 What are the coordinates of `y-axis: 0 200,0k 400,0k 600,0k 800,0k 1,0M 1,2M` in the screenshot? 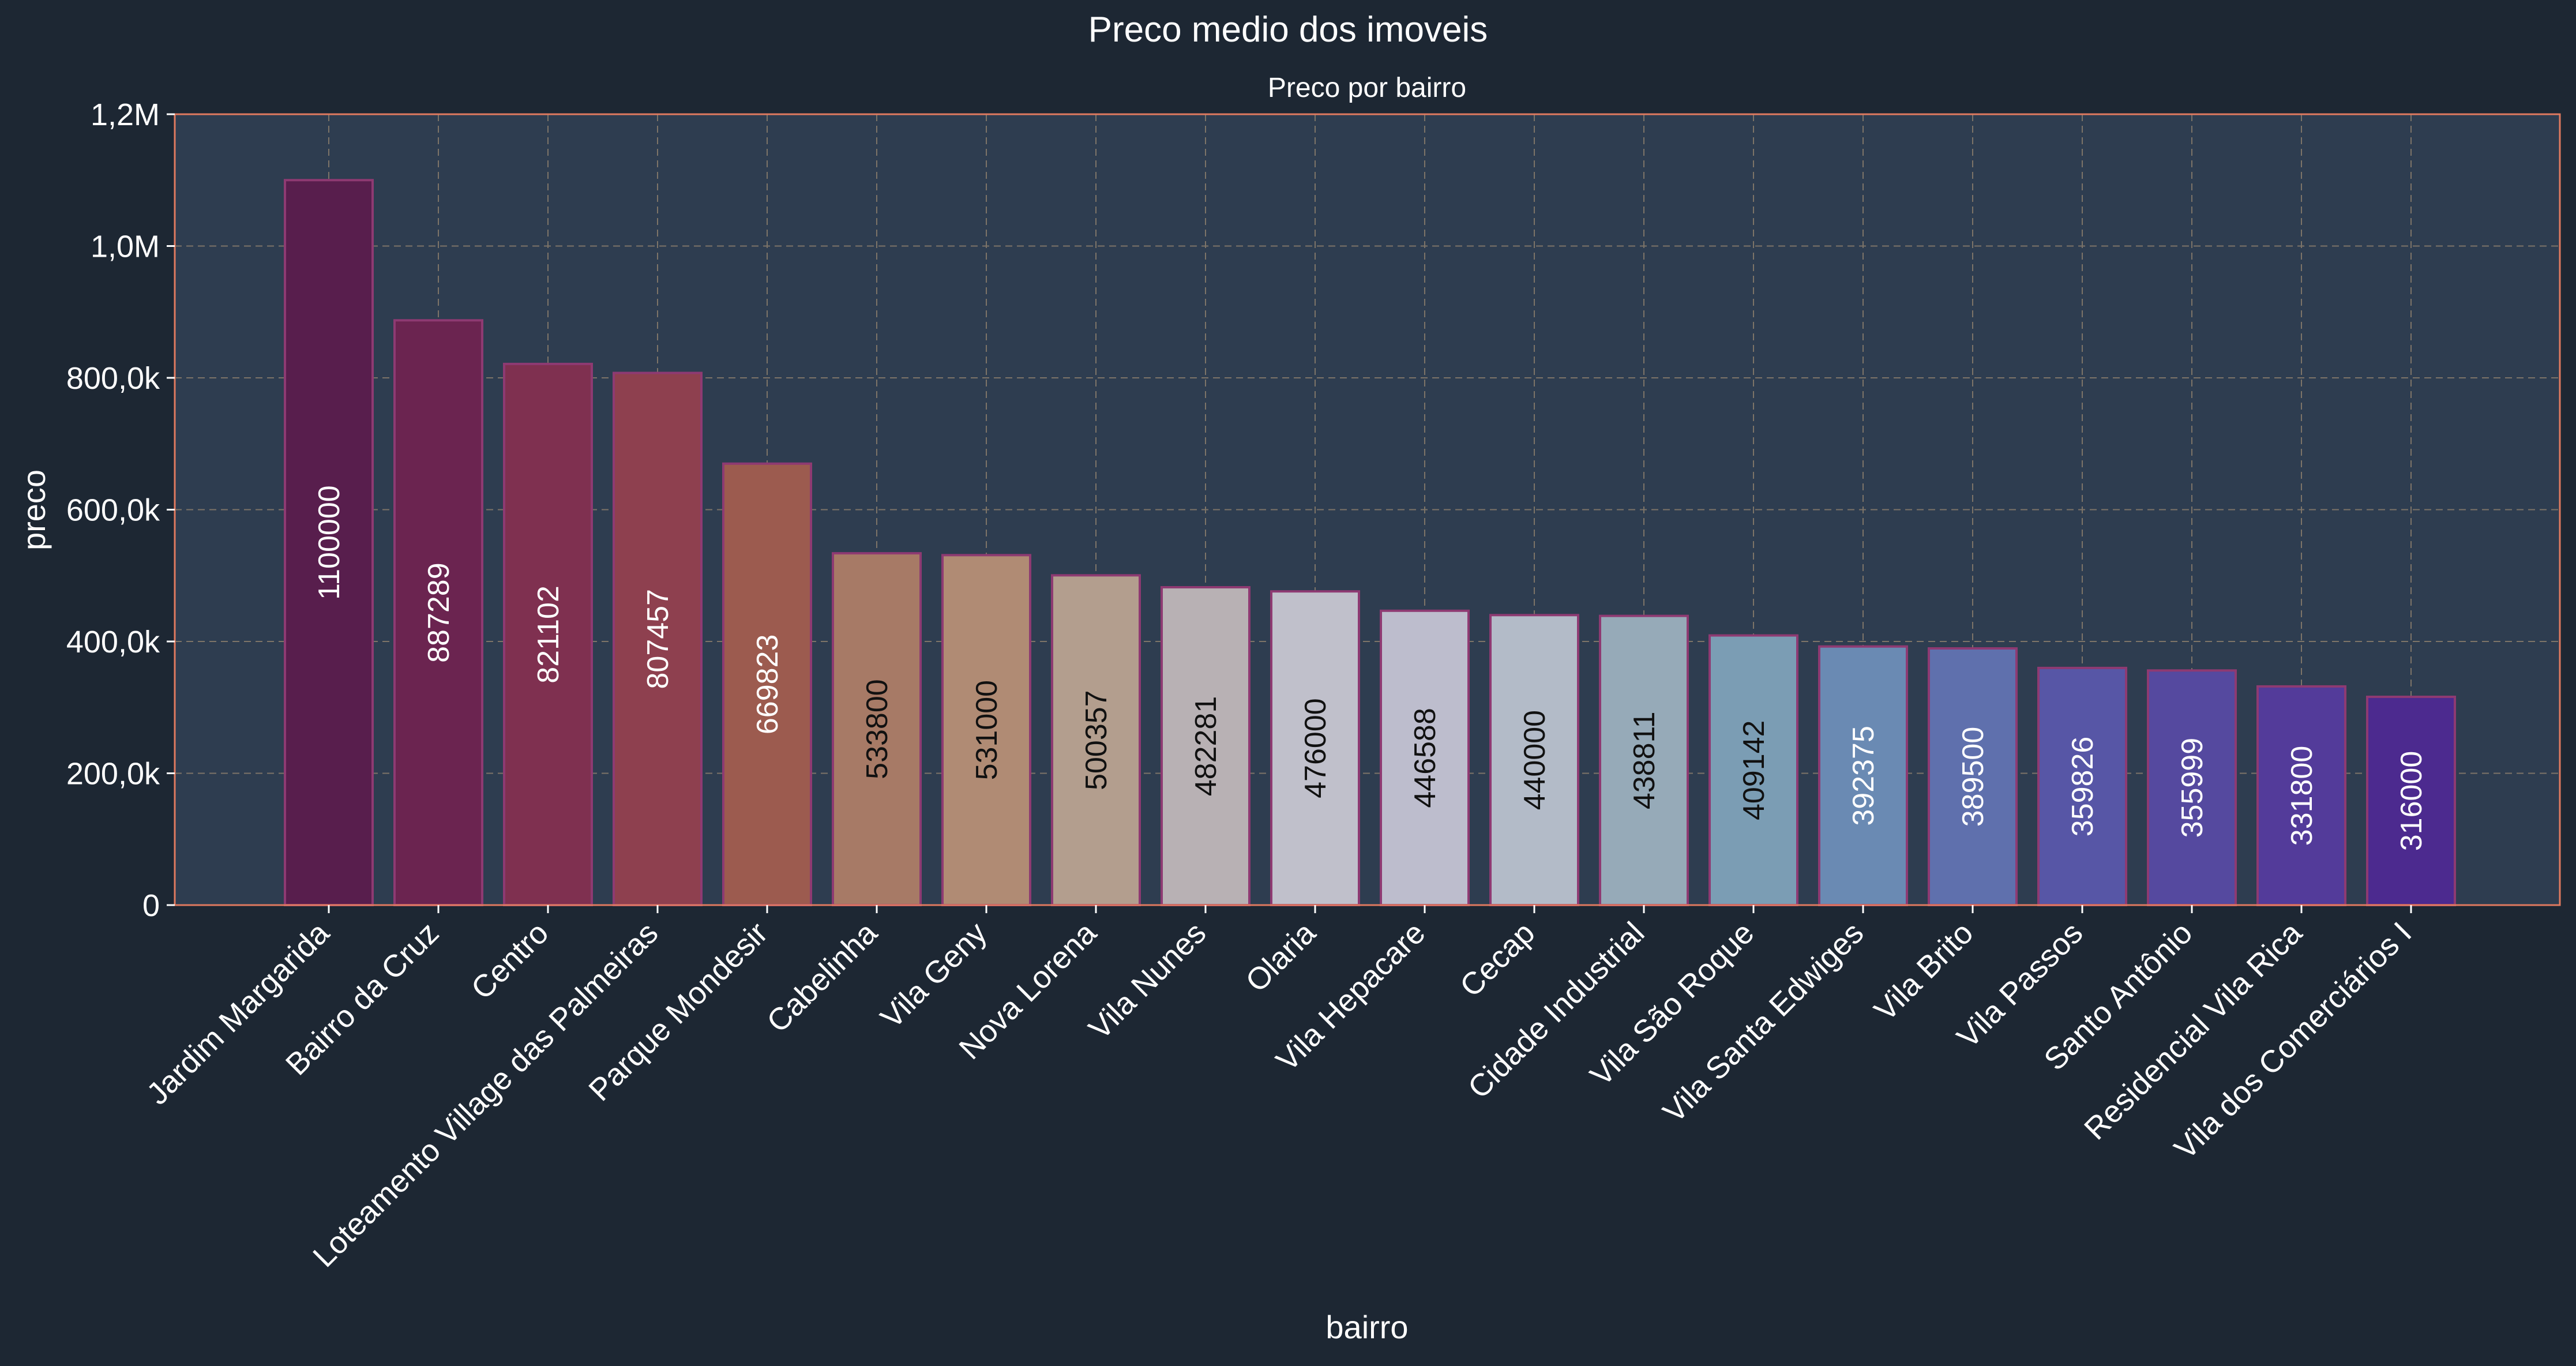 It's located at (121, 510).